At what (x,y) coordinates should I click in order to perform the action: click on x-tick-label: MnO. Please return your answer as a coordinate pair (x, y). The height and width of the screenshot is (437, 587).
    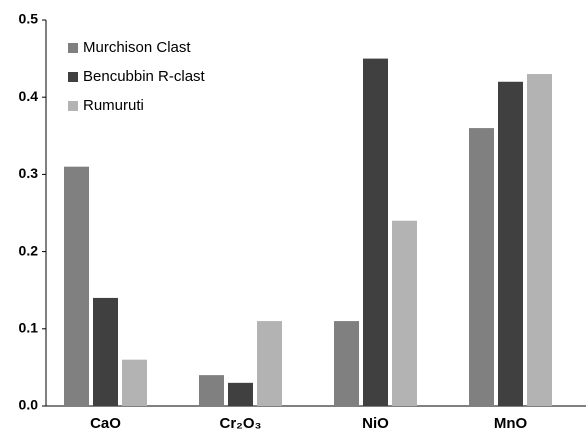
    Looking at the image, I should click on (511, 423).